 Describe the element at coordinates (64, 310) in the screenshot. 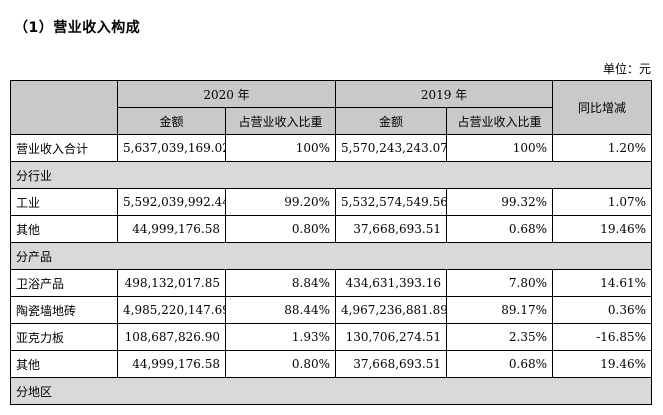

I see `row-label: 陶瓷墙地砖` at that location.